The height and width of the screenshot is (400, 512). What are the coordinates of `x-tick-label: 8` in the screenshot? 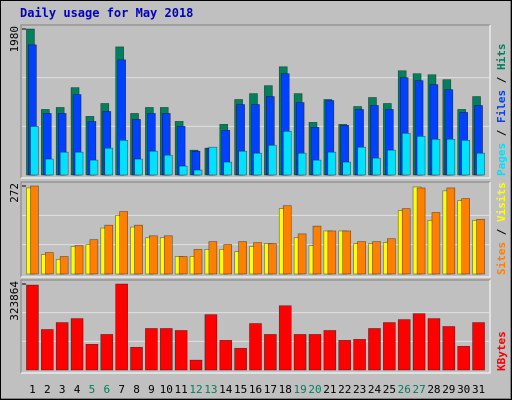 It's located at (136, 389).